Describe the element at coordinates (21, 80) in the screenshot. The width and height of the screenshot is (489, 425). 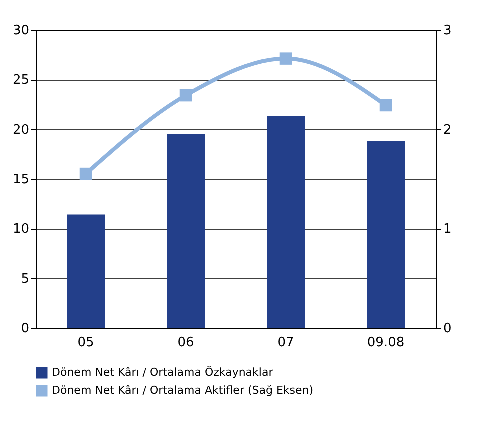
I see `y-tick-label: 25` at that location.